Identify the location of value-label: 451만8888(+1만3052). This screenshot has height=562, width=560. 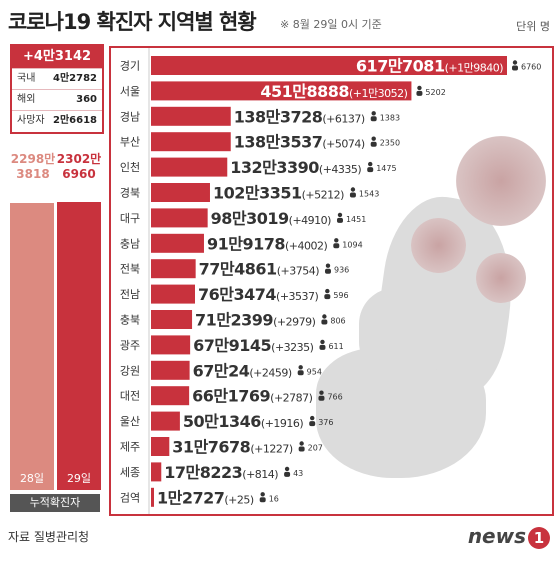
(333, 91).